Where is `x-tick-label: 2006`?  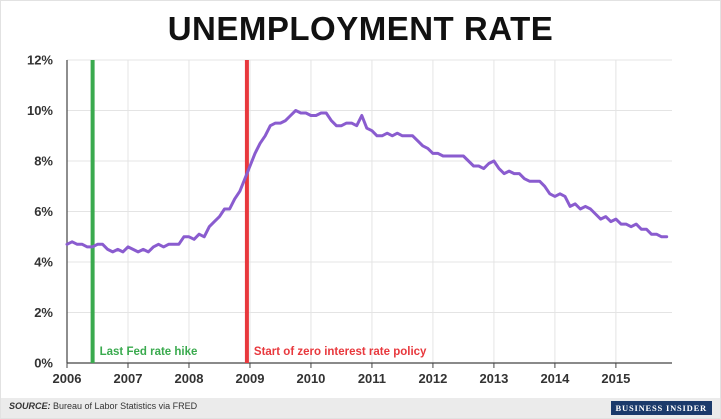 x-tick-label: 2006 is located at coordinates (67, 378).